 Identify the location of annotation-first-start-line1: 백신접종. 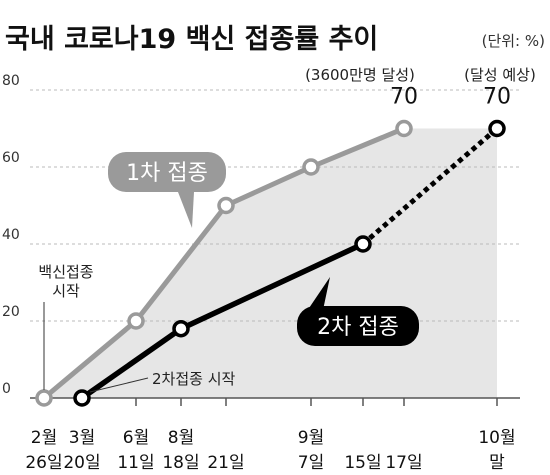
(65, 272).